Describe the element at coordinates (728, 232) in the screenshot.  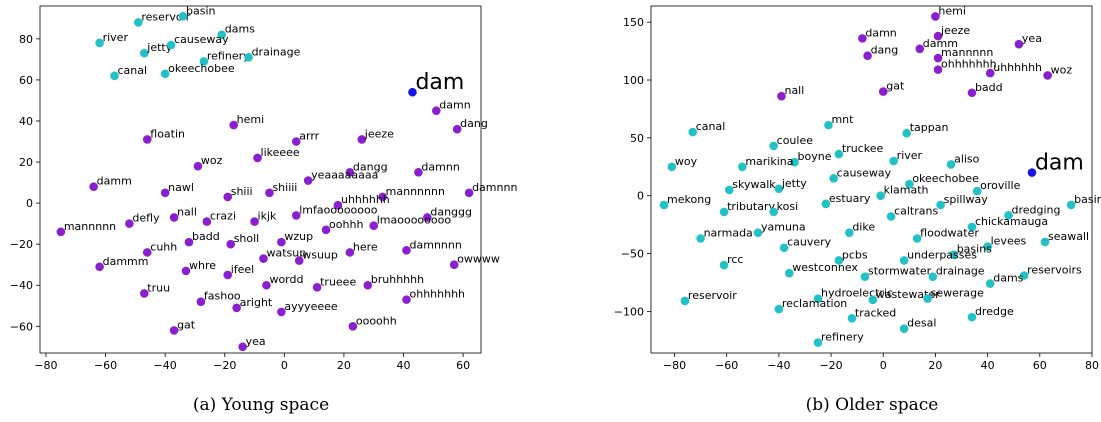
I see `point-label: narmada` at that location.